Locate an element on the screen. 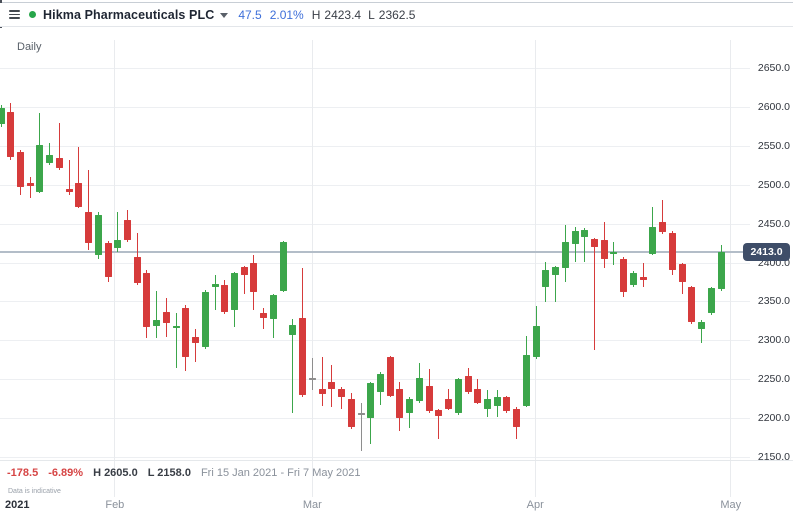 Image resolution: width=793 pixels, height=513 pixels. price-axis-label: 2550.0 is located at coordinates (773, 145).